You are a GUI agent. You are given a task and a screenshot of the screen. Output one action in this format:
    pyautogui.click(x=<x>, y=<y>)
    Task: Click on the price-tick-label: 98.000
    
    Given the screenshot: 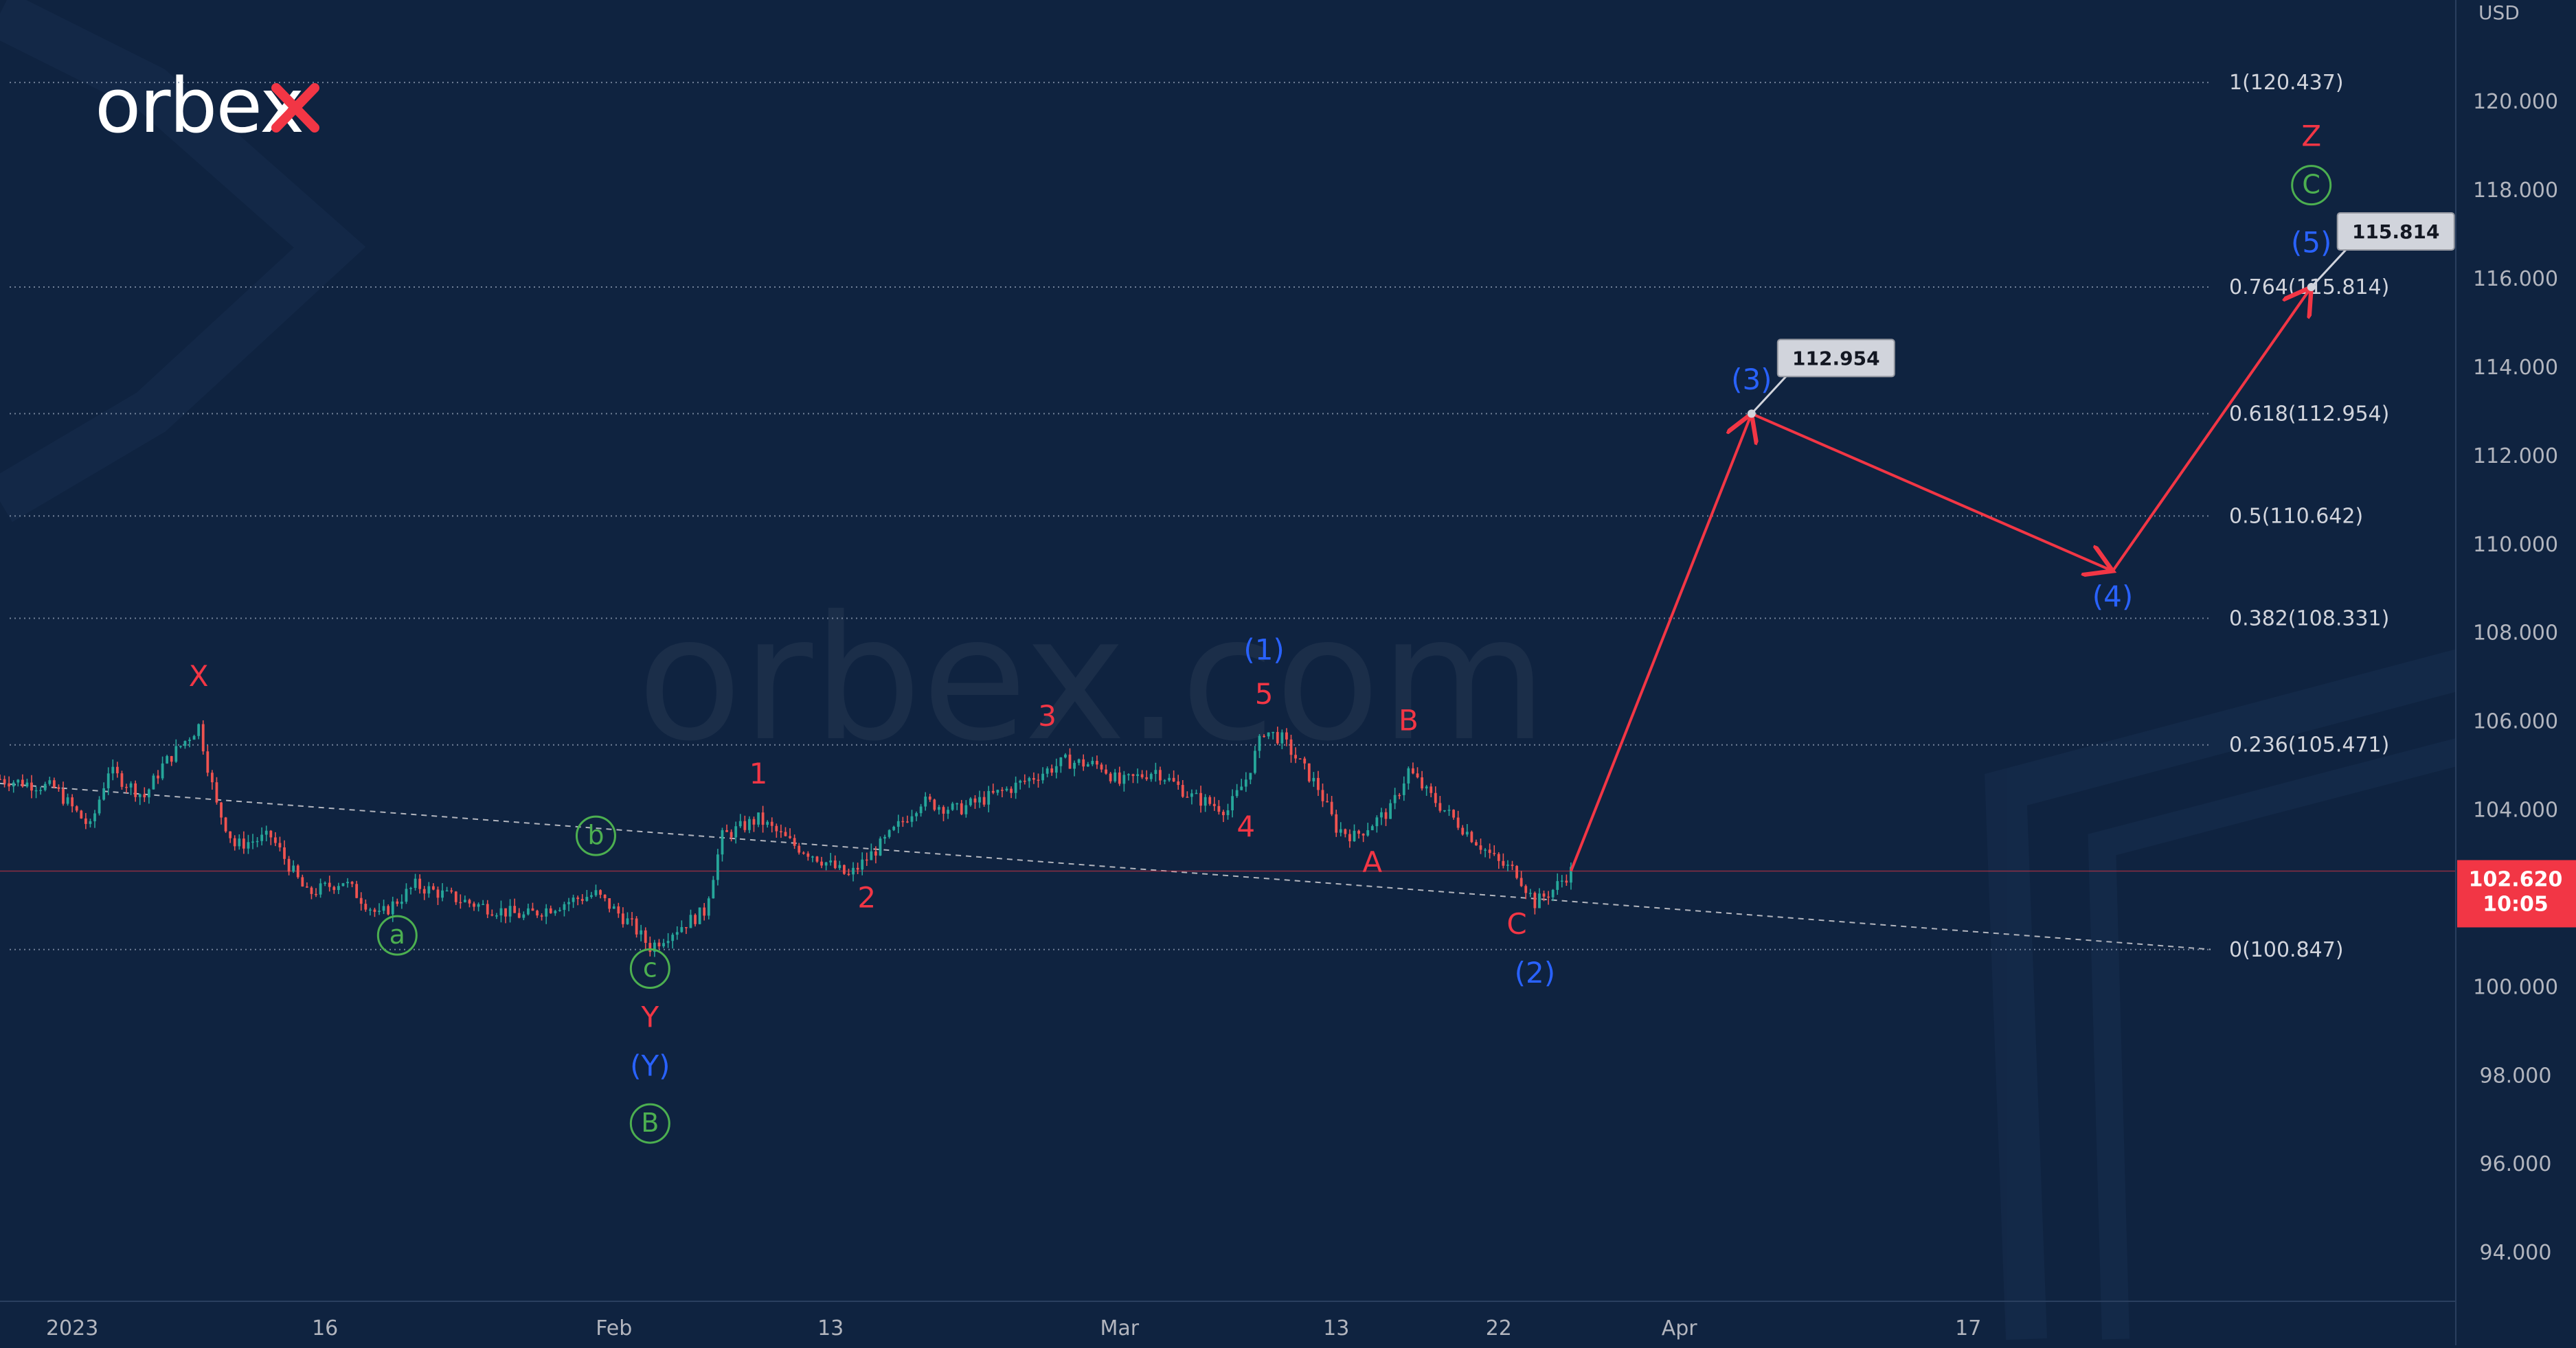 What is the action you would take?
    pyautogui.click(x=2516, y=1076)
    